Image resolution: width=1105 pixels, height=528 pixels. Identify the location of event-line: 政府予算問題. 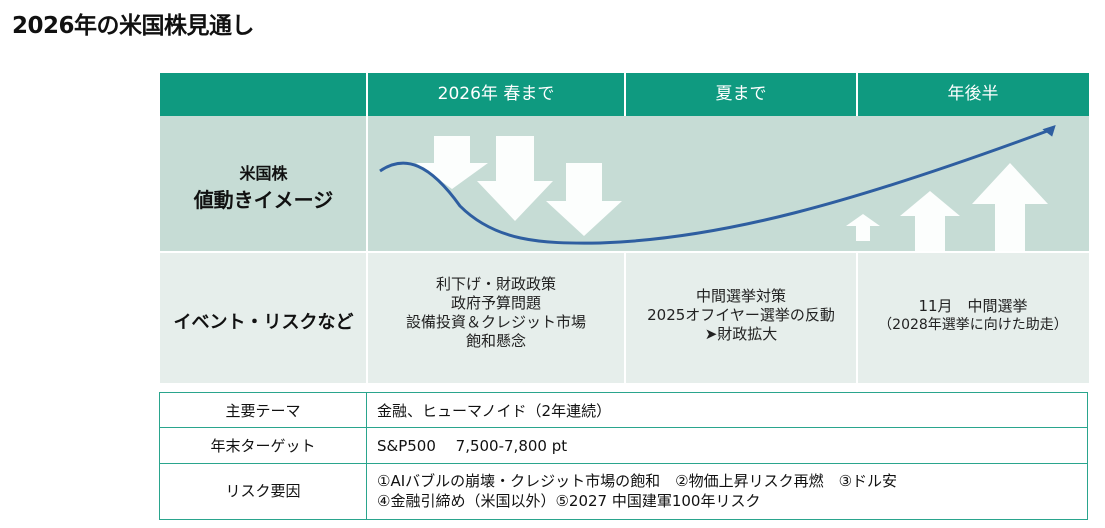
(495, 303).